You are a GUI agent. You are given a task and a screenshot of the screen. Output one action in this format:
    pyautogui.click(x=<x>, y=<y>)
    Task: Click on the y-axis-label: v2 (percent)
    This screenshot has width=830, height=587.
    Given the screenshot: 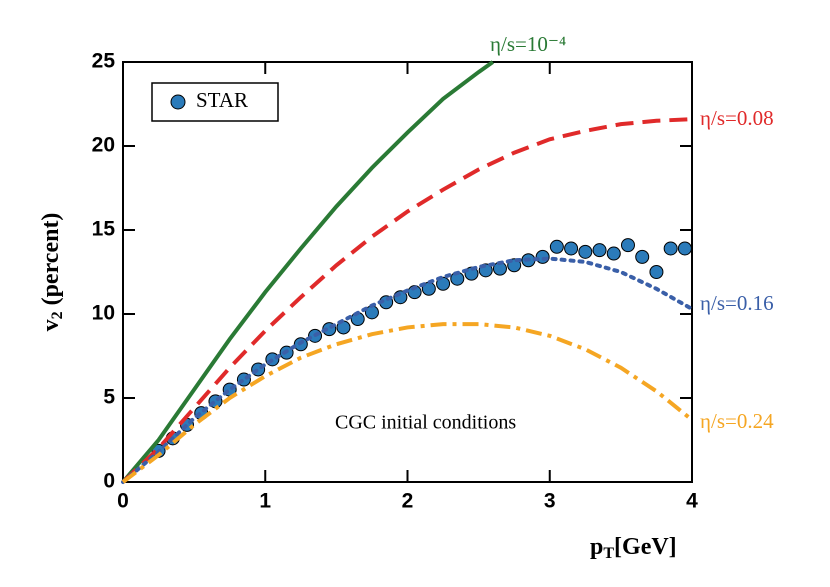 What is the action you would take?
    pyautogui.click(x=52, y=272)
    